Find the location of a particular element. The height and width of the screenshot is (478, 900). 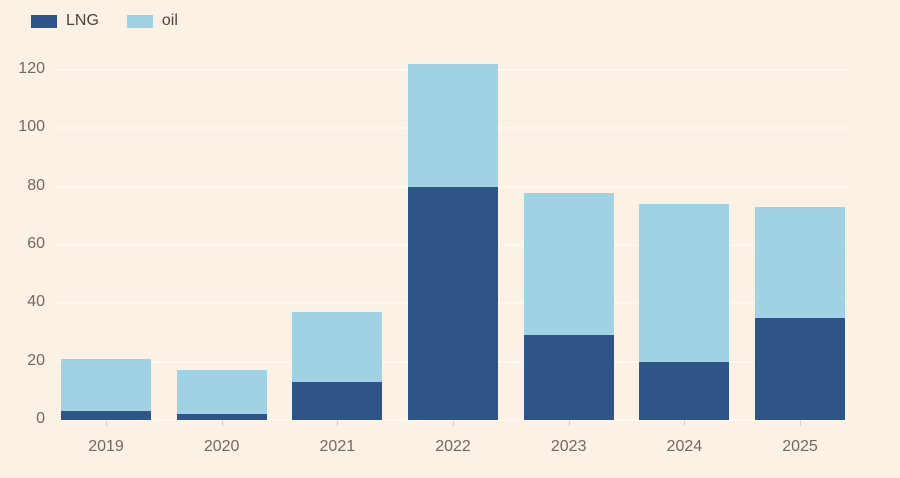

y-axis: 0 20 40 60 80 100 120 is located at coordinates (22, 213).